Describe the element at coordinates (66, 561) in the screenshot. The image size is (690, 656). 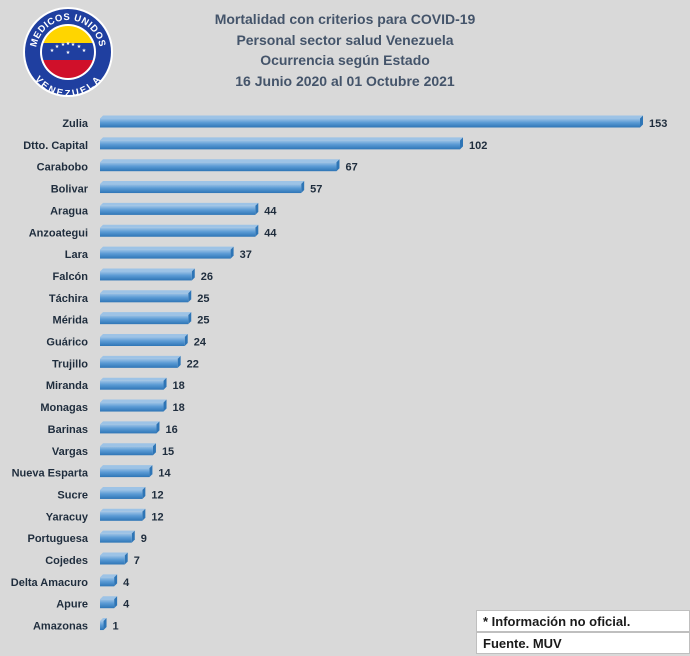
I see `category-label: Cojedes` at that location.